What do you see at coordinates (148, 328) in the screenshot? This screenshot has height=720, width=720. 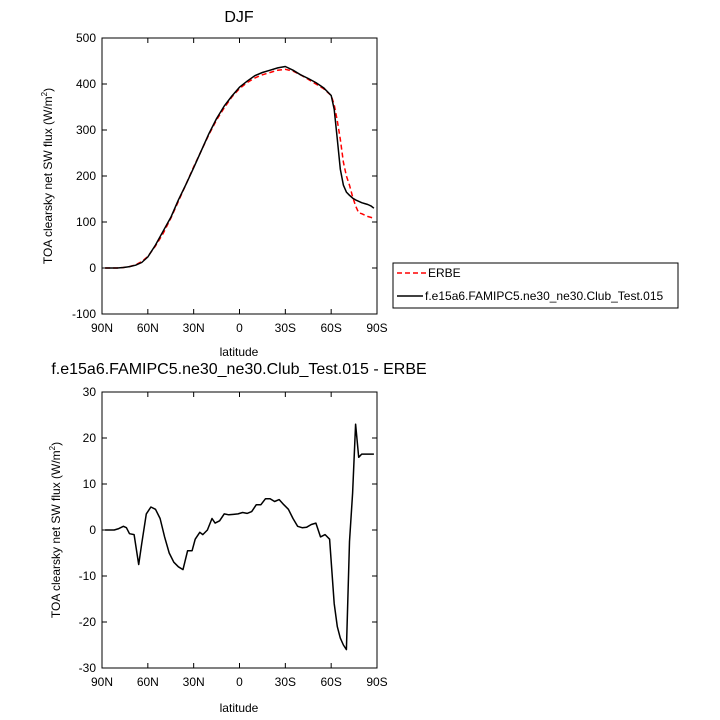 I see `top-x-tick-label: 60N` at bounding box center [148, 328].